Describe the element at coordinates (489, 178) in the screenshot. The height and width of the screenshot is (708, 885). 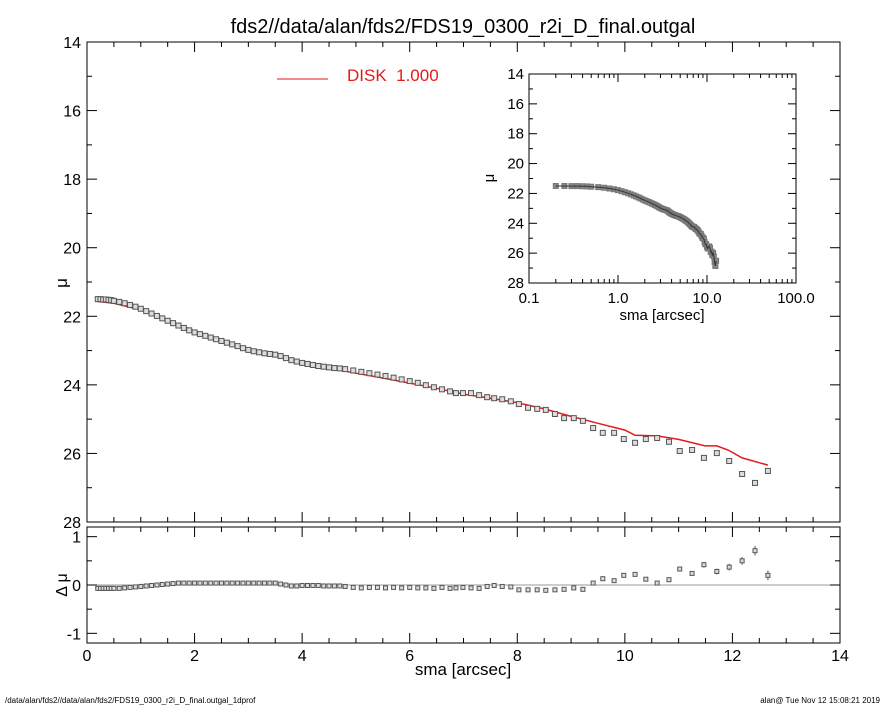
I see `inset-y-label: μ` at that location.